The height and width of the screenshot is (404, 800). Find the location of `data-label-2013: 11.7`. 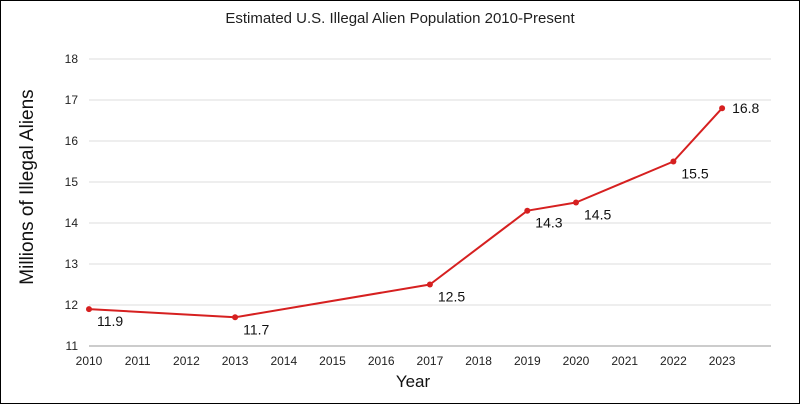

data-label-2013: 11.7 is located at coordinates (256, 329).